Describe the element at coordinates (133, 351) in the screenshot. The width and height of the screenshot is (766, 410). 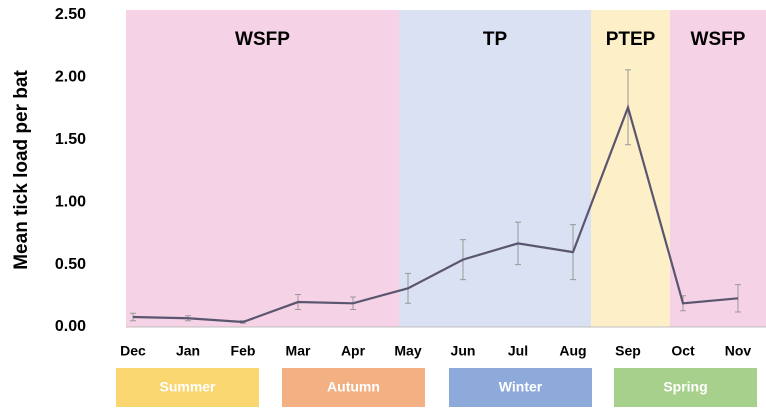
I see `x-tick-label: Dec` at that location.